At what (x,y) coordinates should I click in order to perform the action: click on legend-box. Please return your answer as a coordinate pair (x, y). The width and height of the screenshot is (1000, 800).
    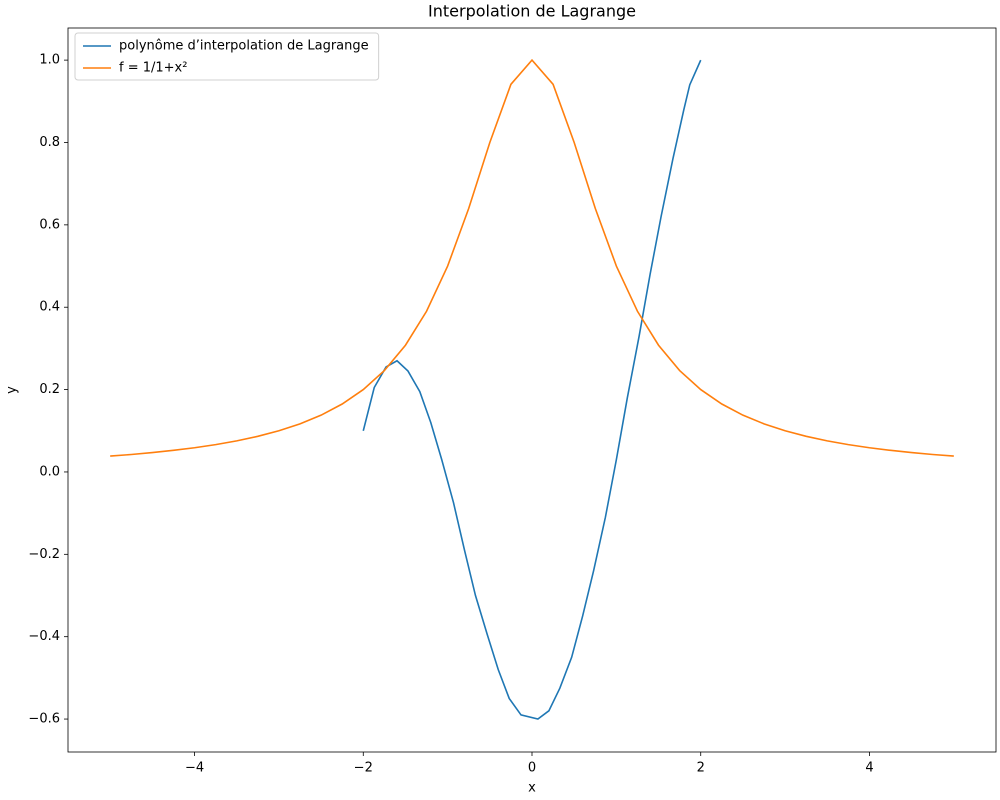
    Looking at the image, I should click on (227, 56).